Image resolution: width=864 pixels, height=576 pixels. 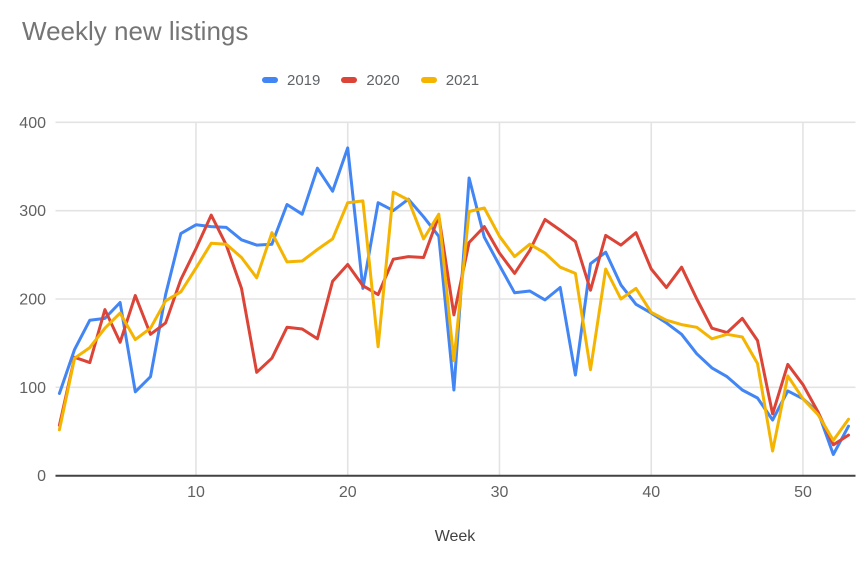 What do you see at coordinates (32, 388) in the screenshot?
I see `y-tick-label: 100` at bounding box center [32, 388].